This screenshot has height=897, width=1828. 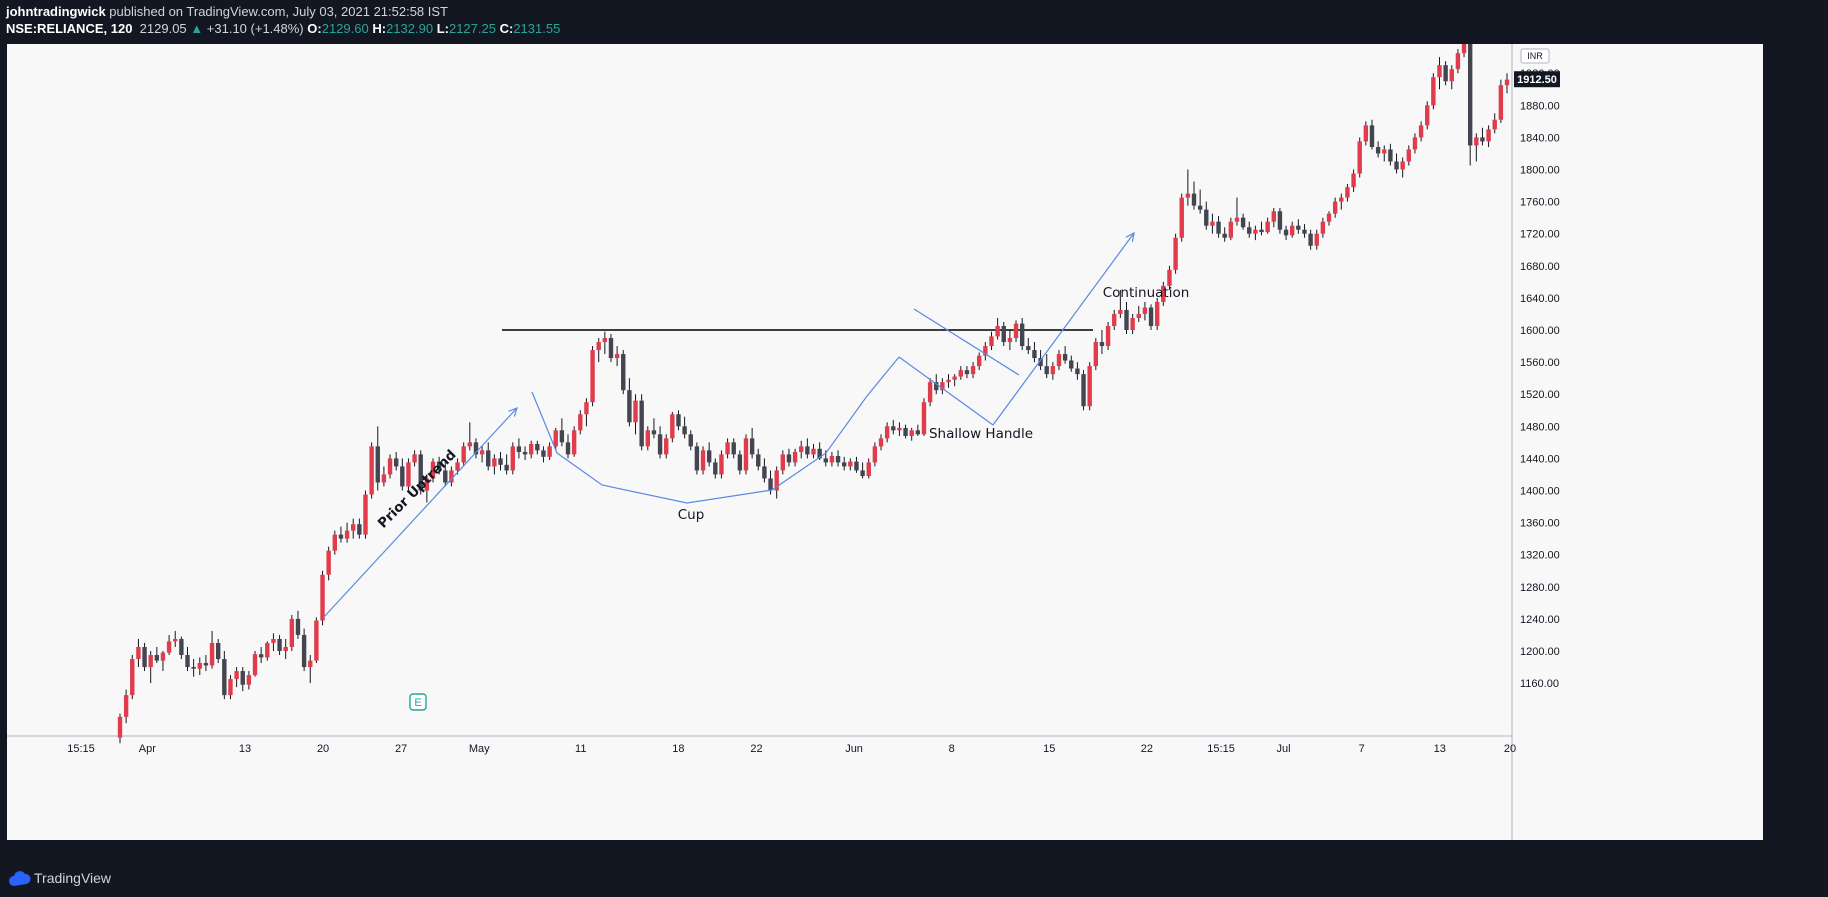 I want to click on currency-label: INR, so click(x=1535, y=56).